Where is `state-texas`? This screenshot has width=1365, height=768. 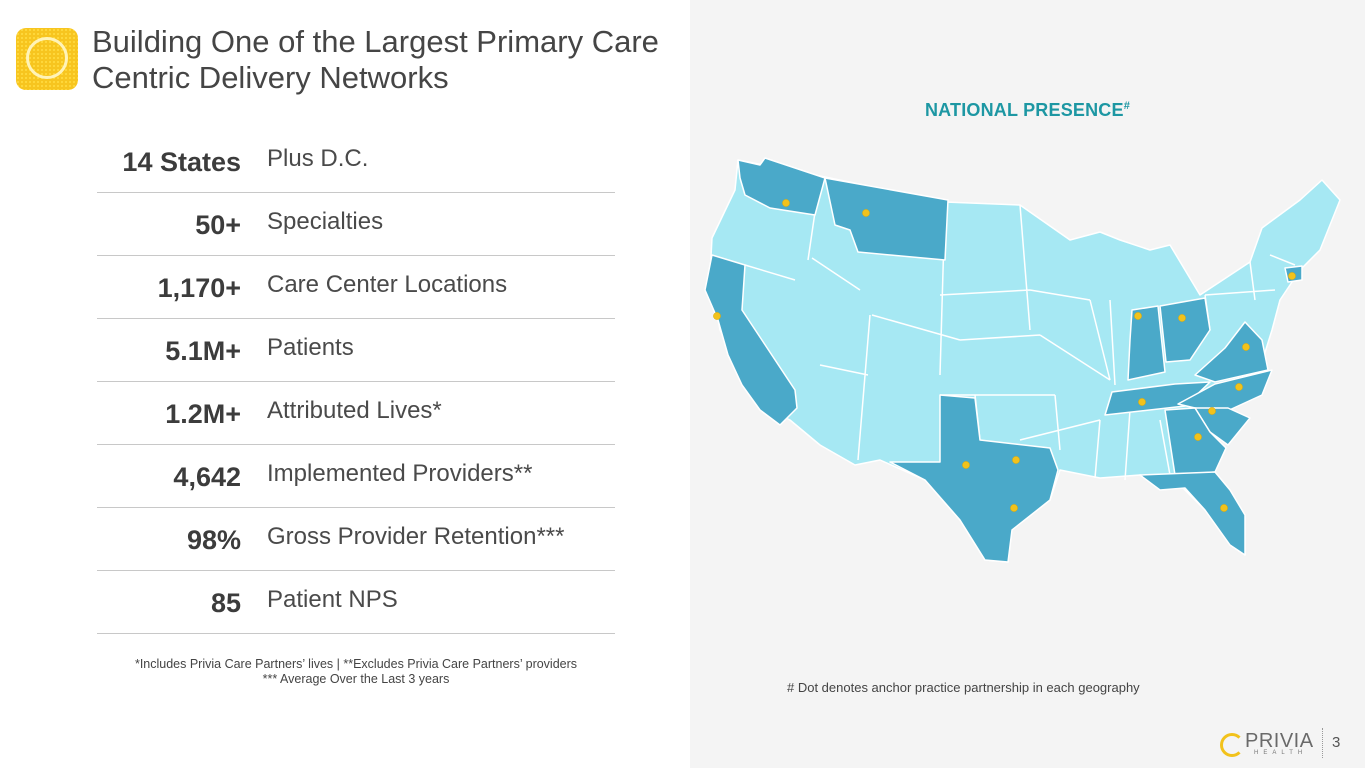
state-texas is located at coordinates (974, 478).